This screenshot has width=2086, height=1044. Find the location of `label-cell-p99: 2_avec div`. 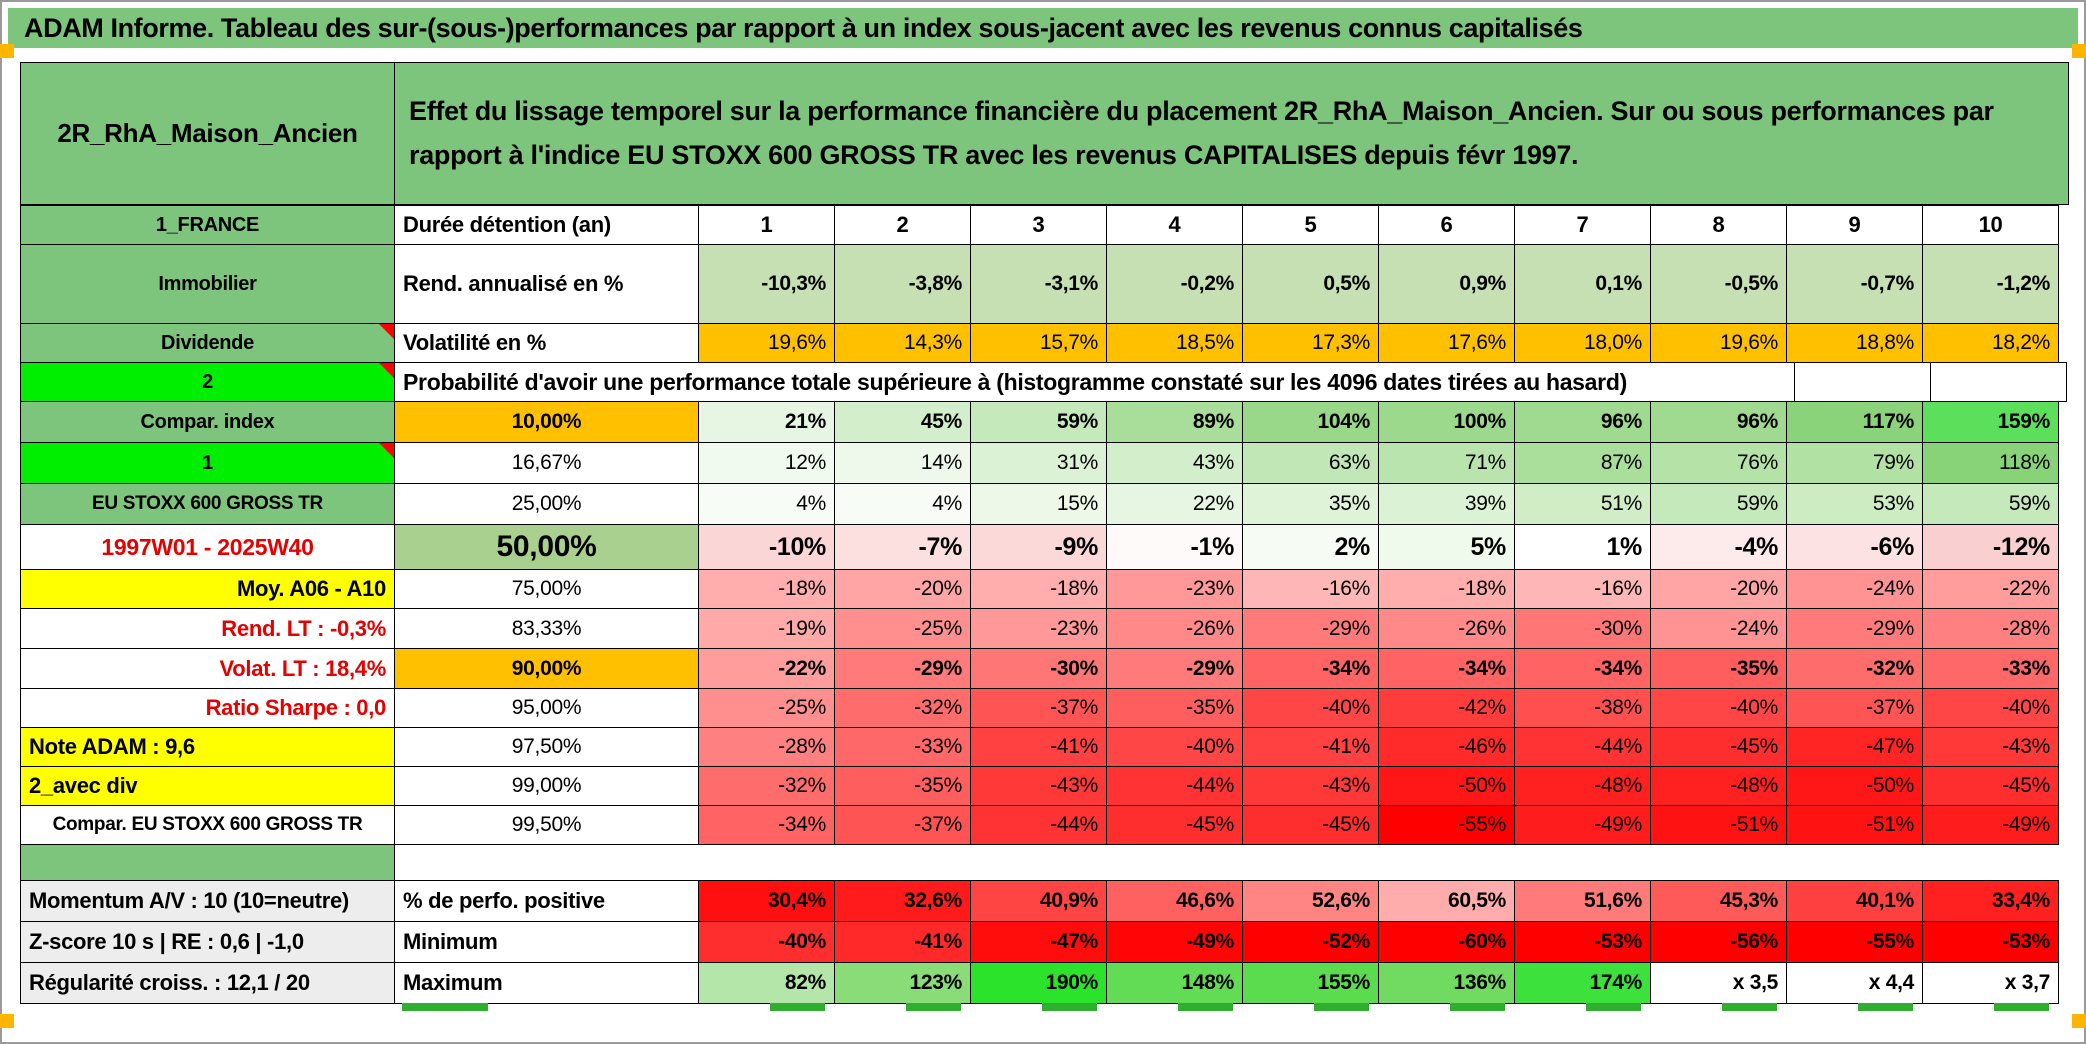

label-cell-p99: 2_avec div is located at coordinates (207, 786).